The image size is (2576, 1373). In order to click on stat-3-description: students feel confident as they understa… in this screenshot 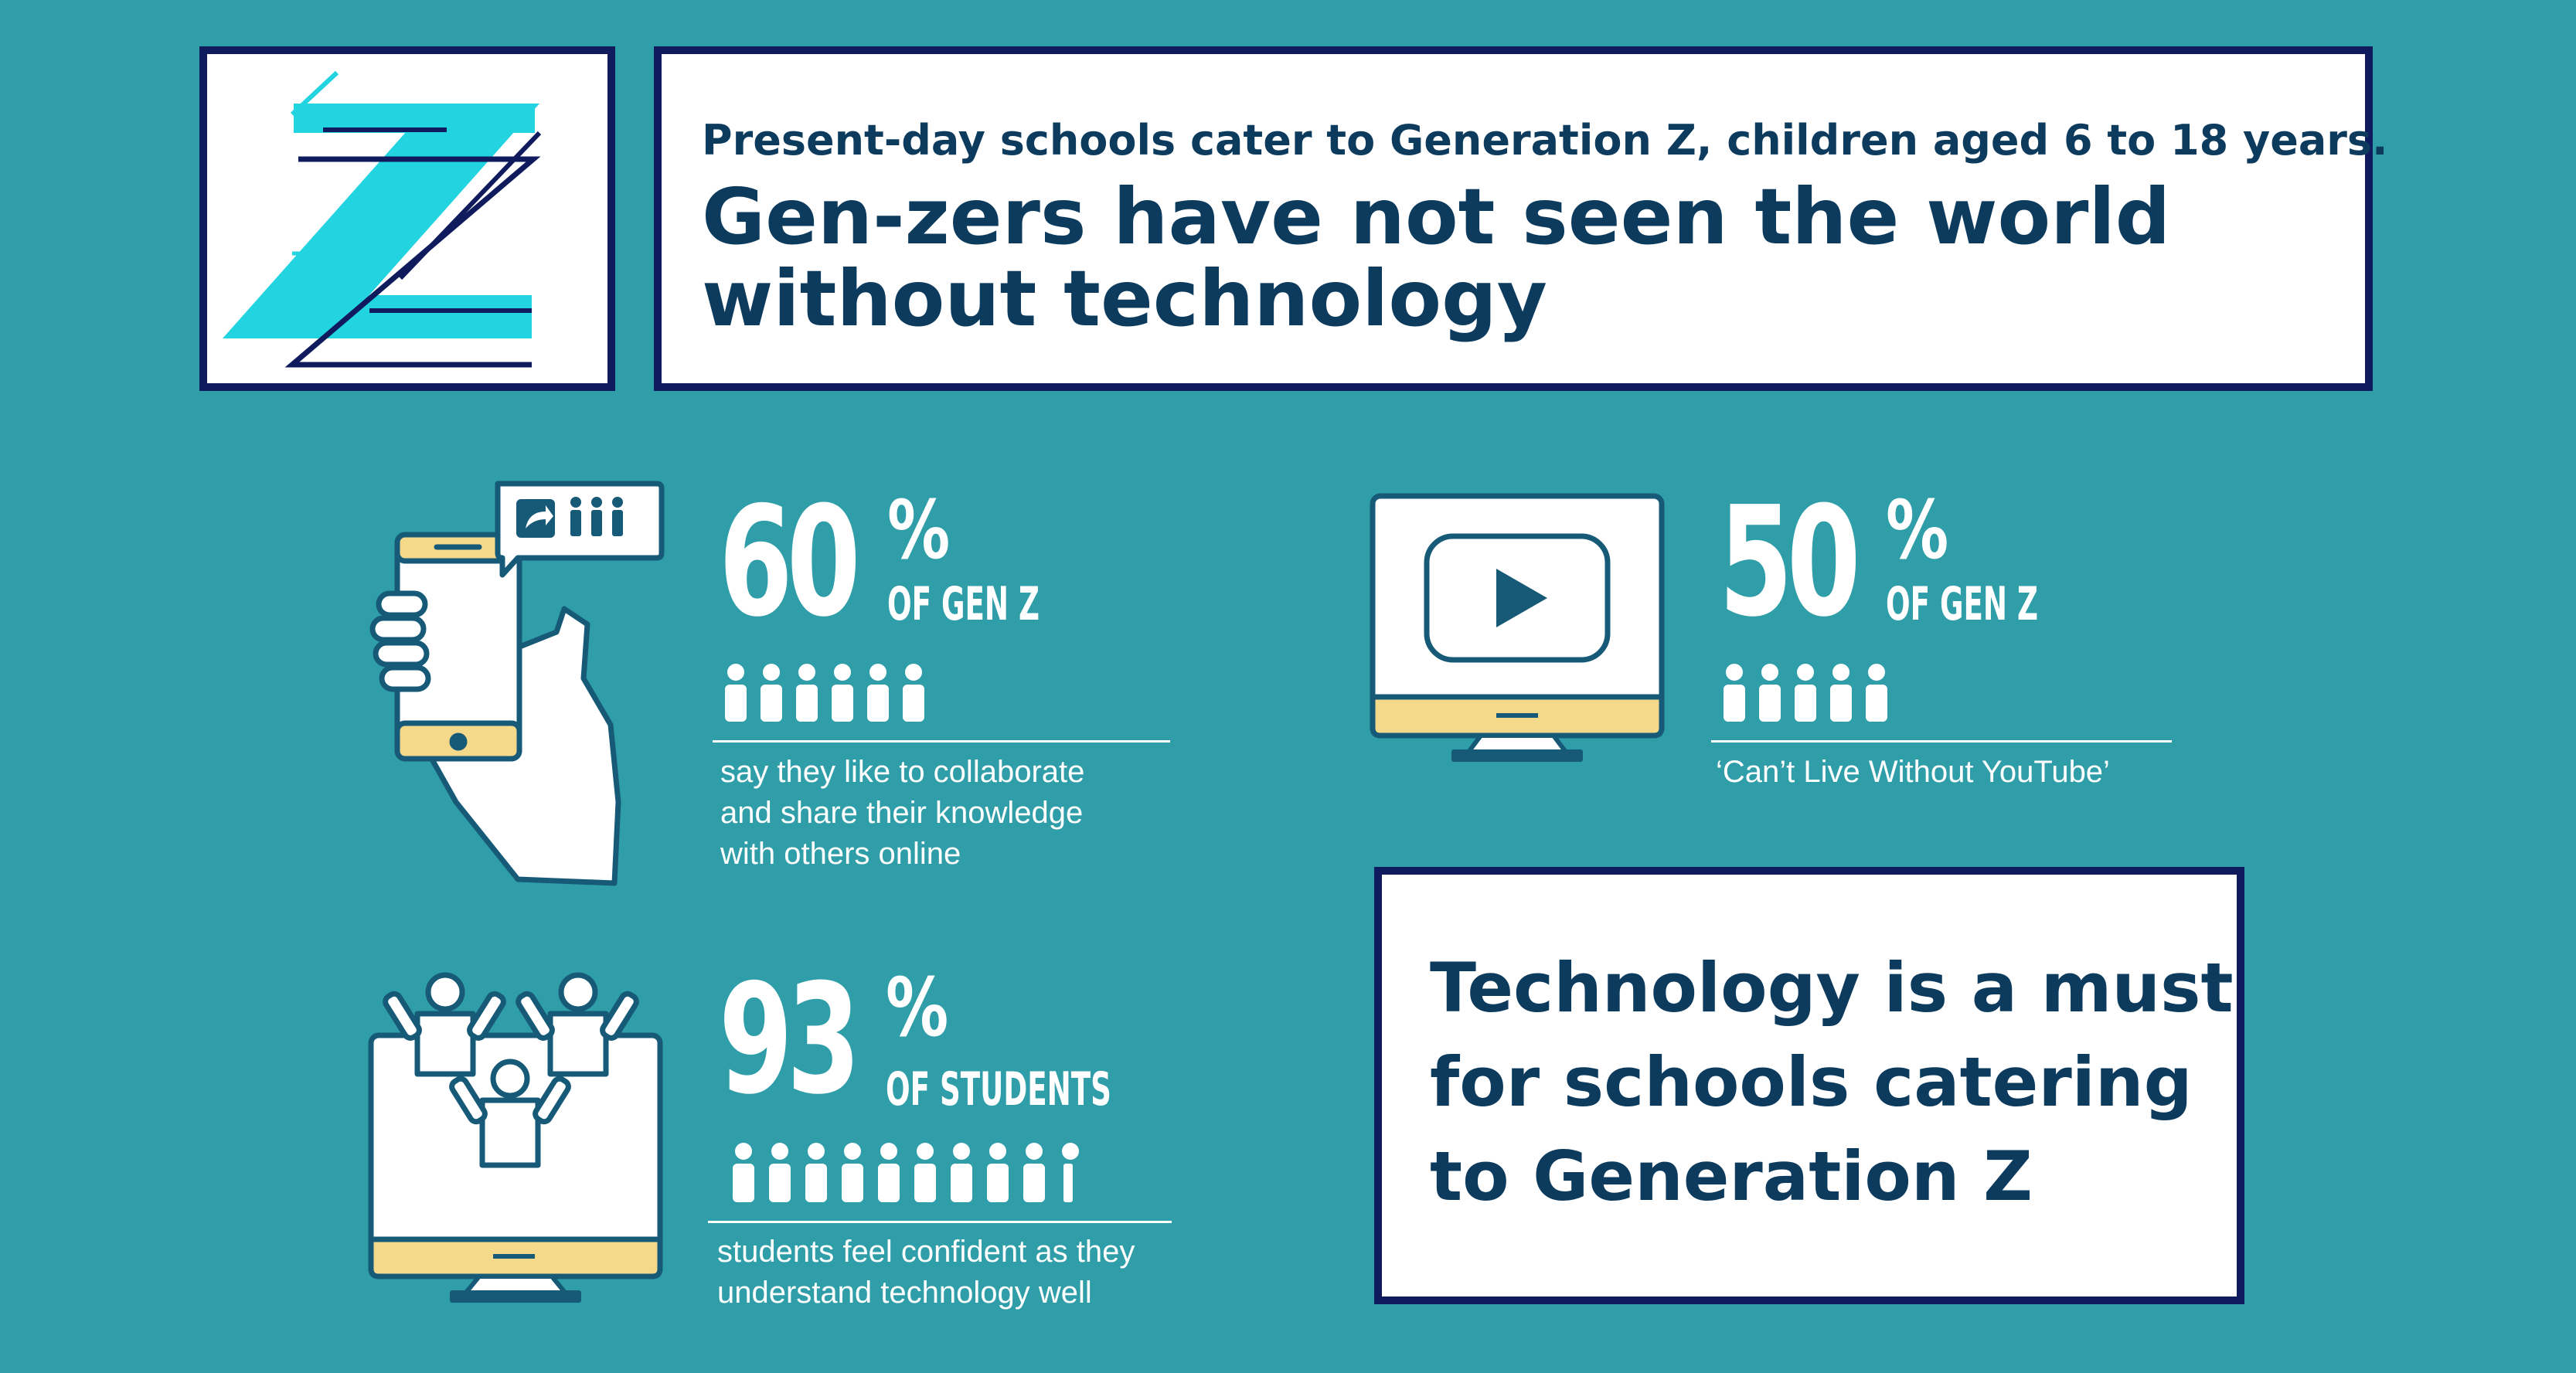, I will do `click(926, 1273)`.